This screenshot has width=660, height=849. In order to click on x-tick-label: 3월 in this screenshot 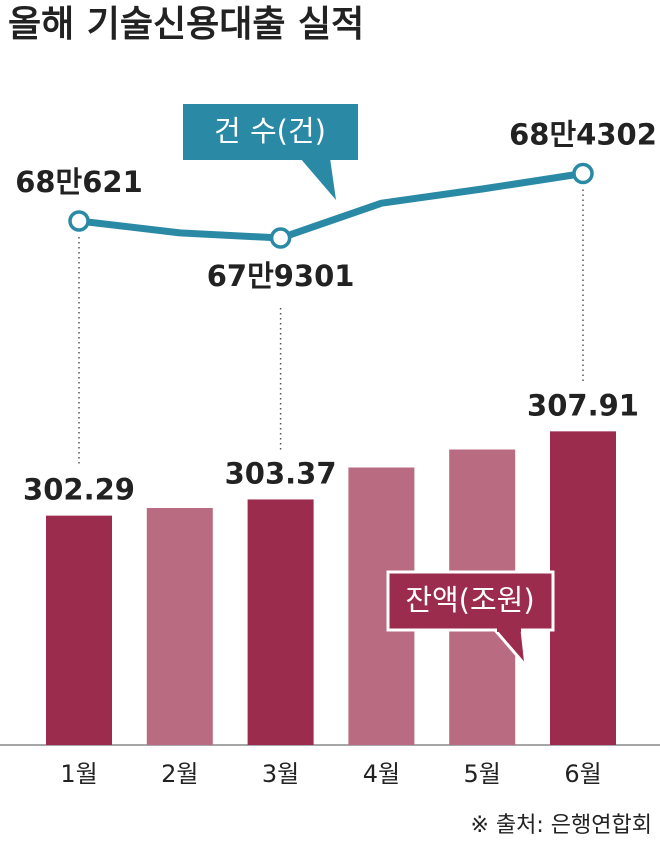, I will do `click(280, 774)`.